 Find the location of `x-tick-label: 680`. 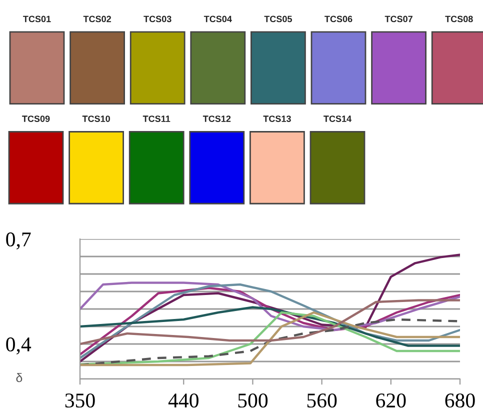

x-tick-label: 680 is located at coordinates (460, 400).